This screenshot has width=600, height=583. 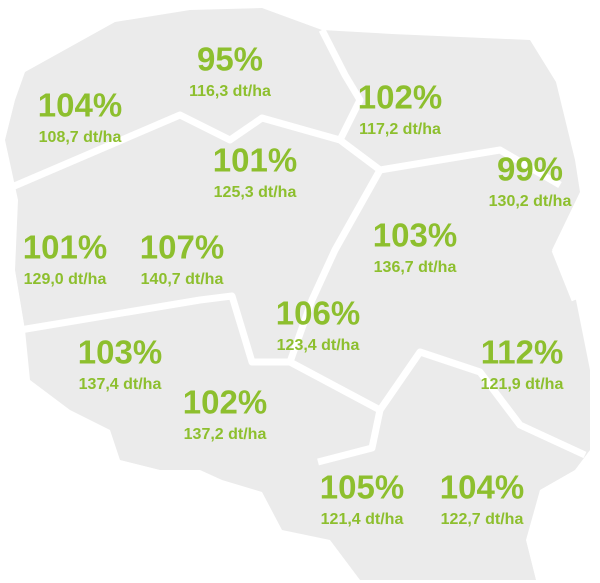 I want to click on region-yield: 117,2 dt/ha, so click(x=400, y=129).